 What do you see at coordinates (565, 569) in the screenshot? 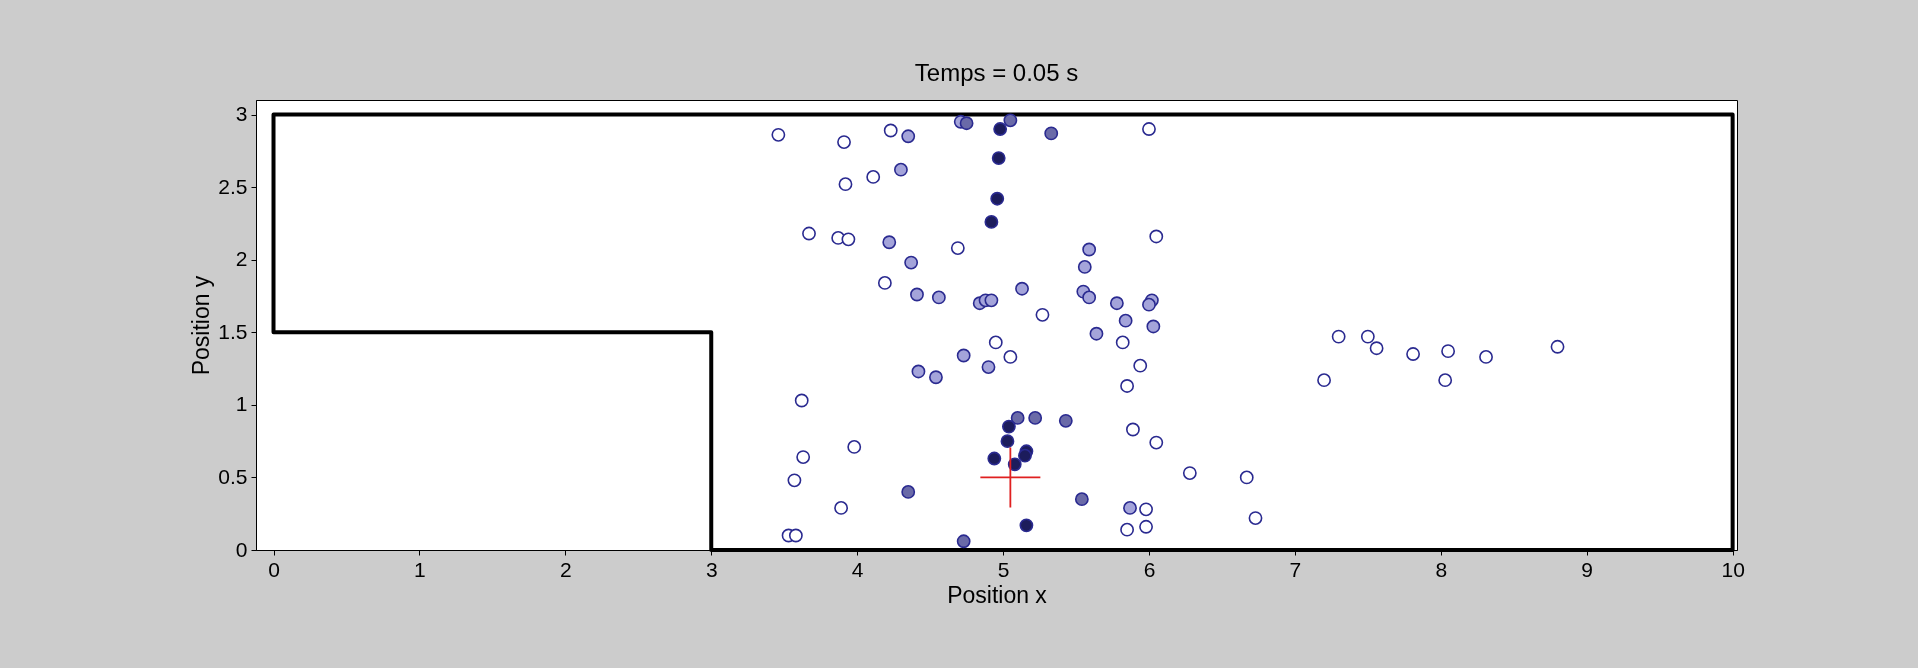
I see `x-tick-label: 2` at bounding box center [565, 569].